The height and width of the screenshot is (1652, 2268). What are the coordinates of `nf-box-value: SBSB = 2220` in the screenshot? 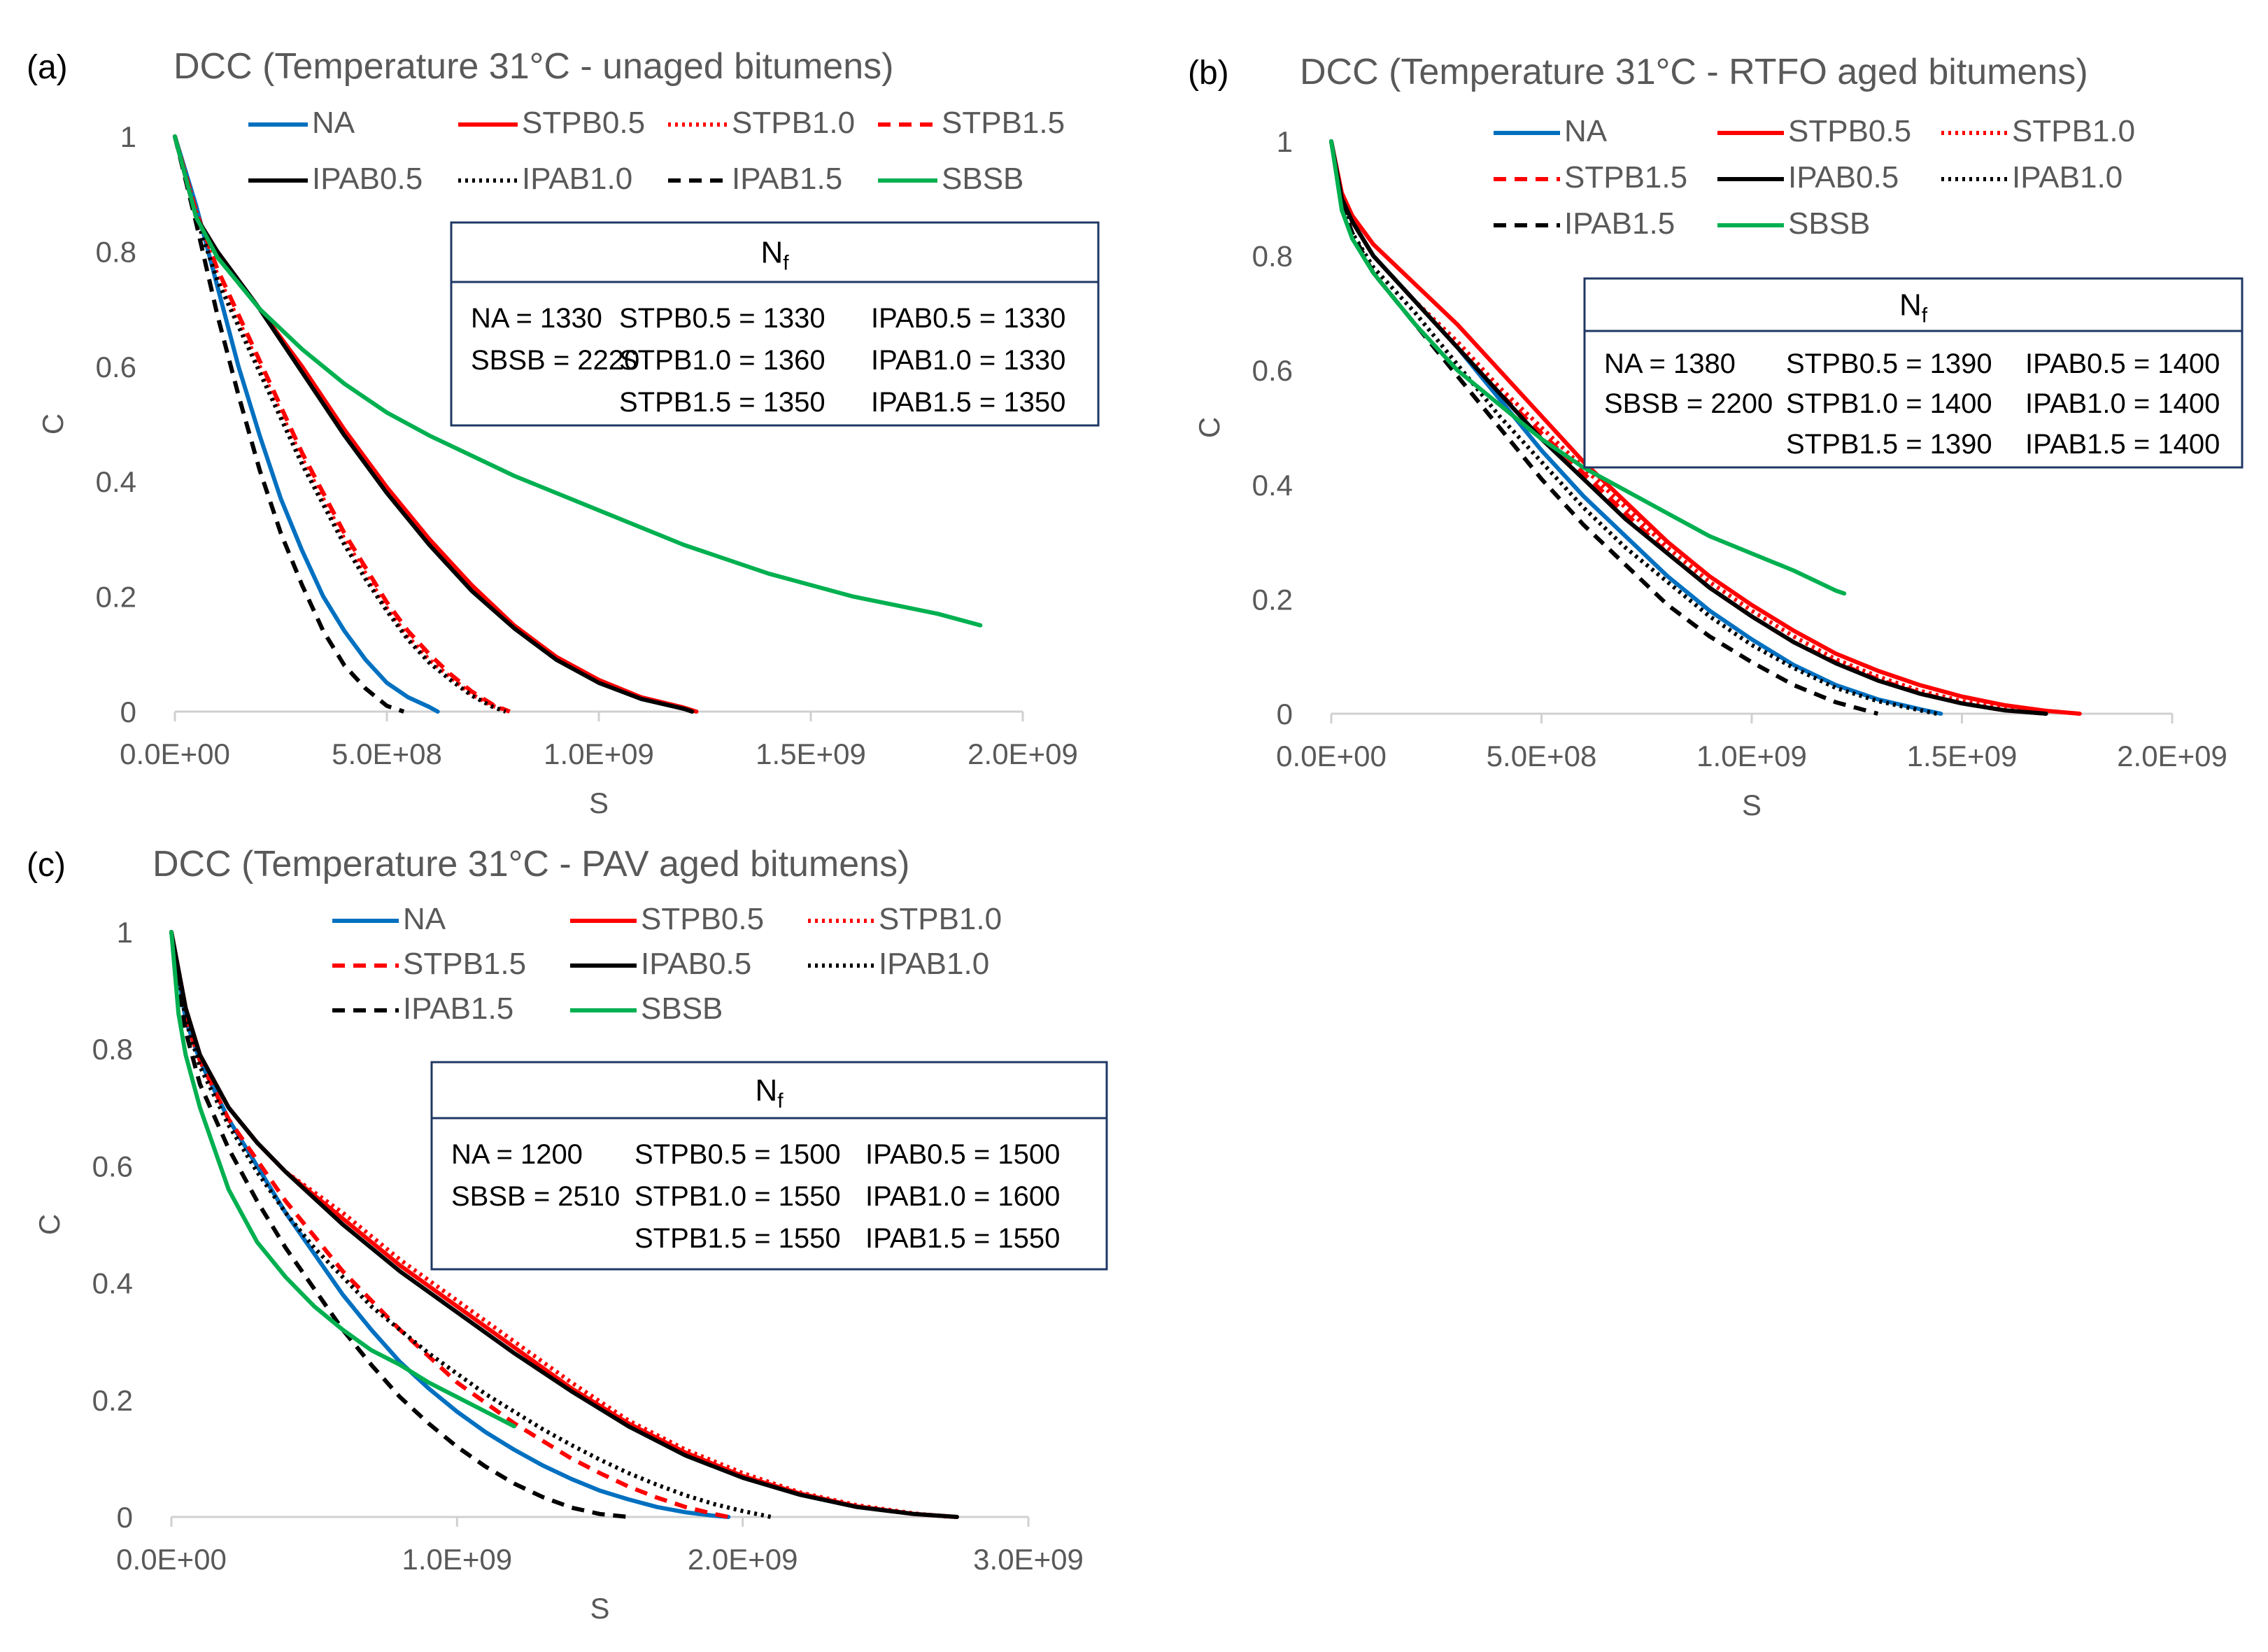 It's located at (555, 360).